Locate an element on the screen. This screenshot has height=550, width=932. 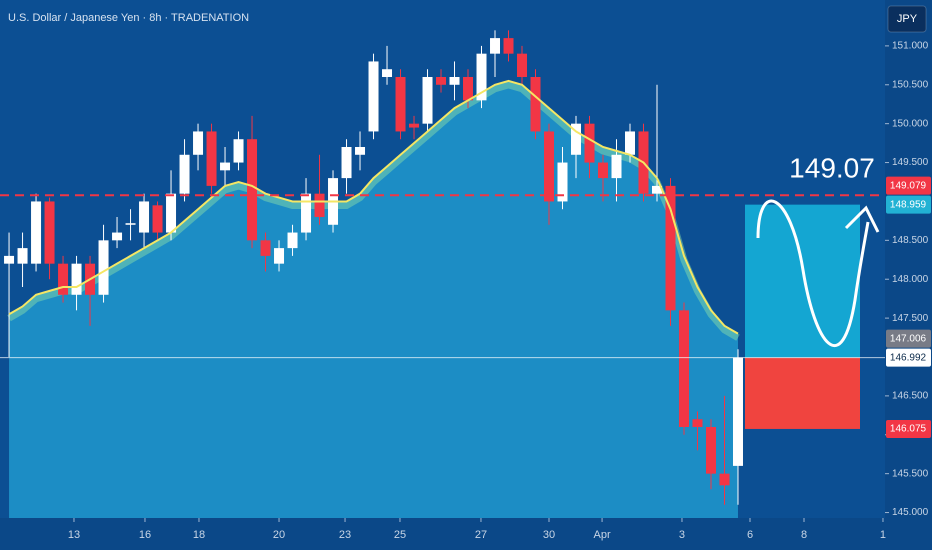
price-label: 148.959 is located at coordinates (908, 204).